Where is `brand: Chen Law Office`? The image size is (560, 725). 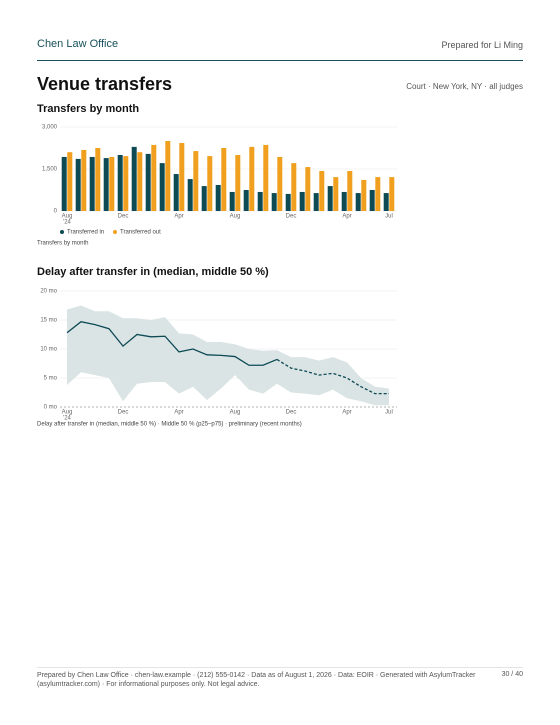
brand: Chen Law Office is located at coordinates (78, 44).